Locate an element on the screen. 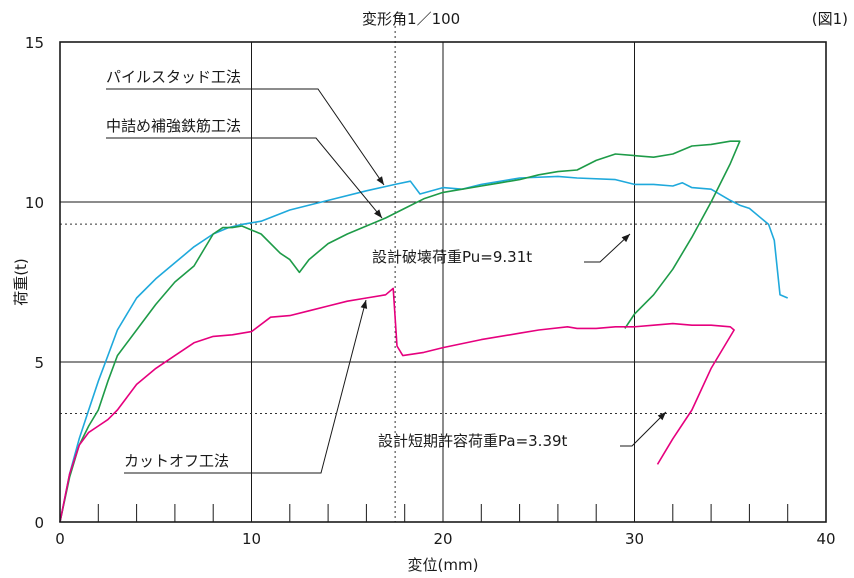  x-tick-label: 30 is located at coordinates (634, 539).